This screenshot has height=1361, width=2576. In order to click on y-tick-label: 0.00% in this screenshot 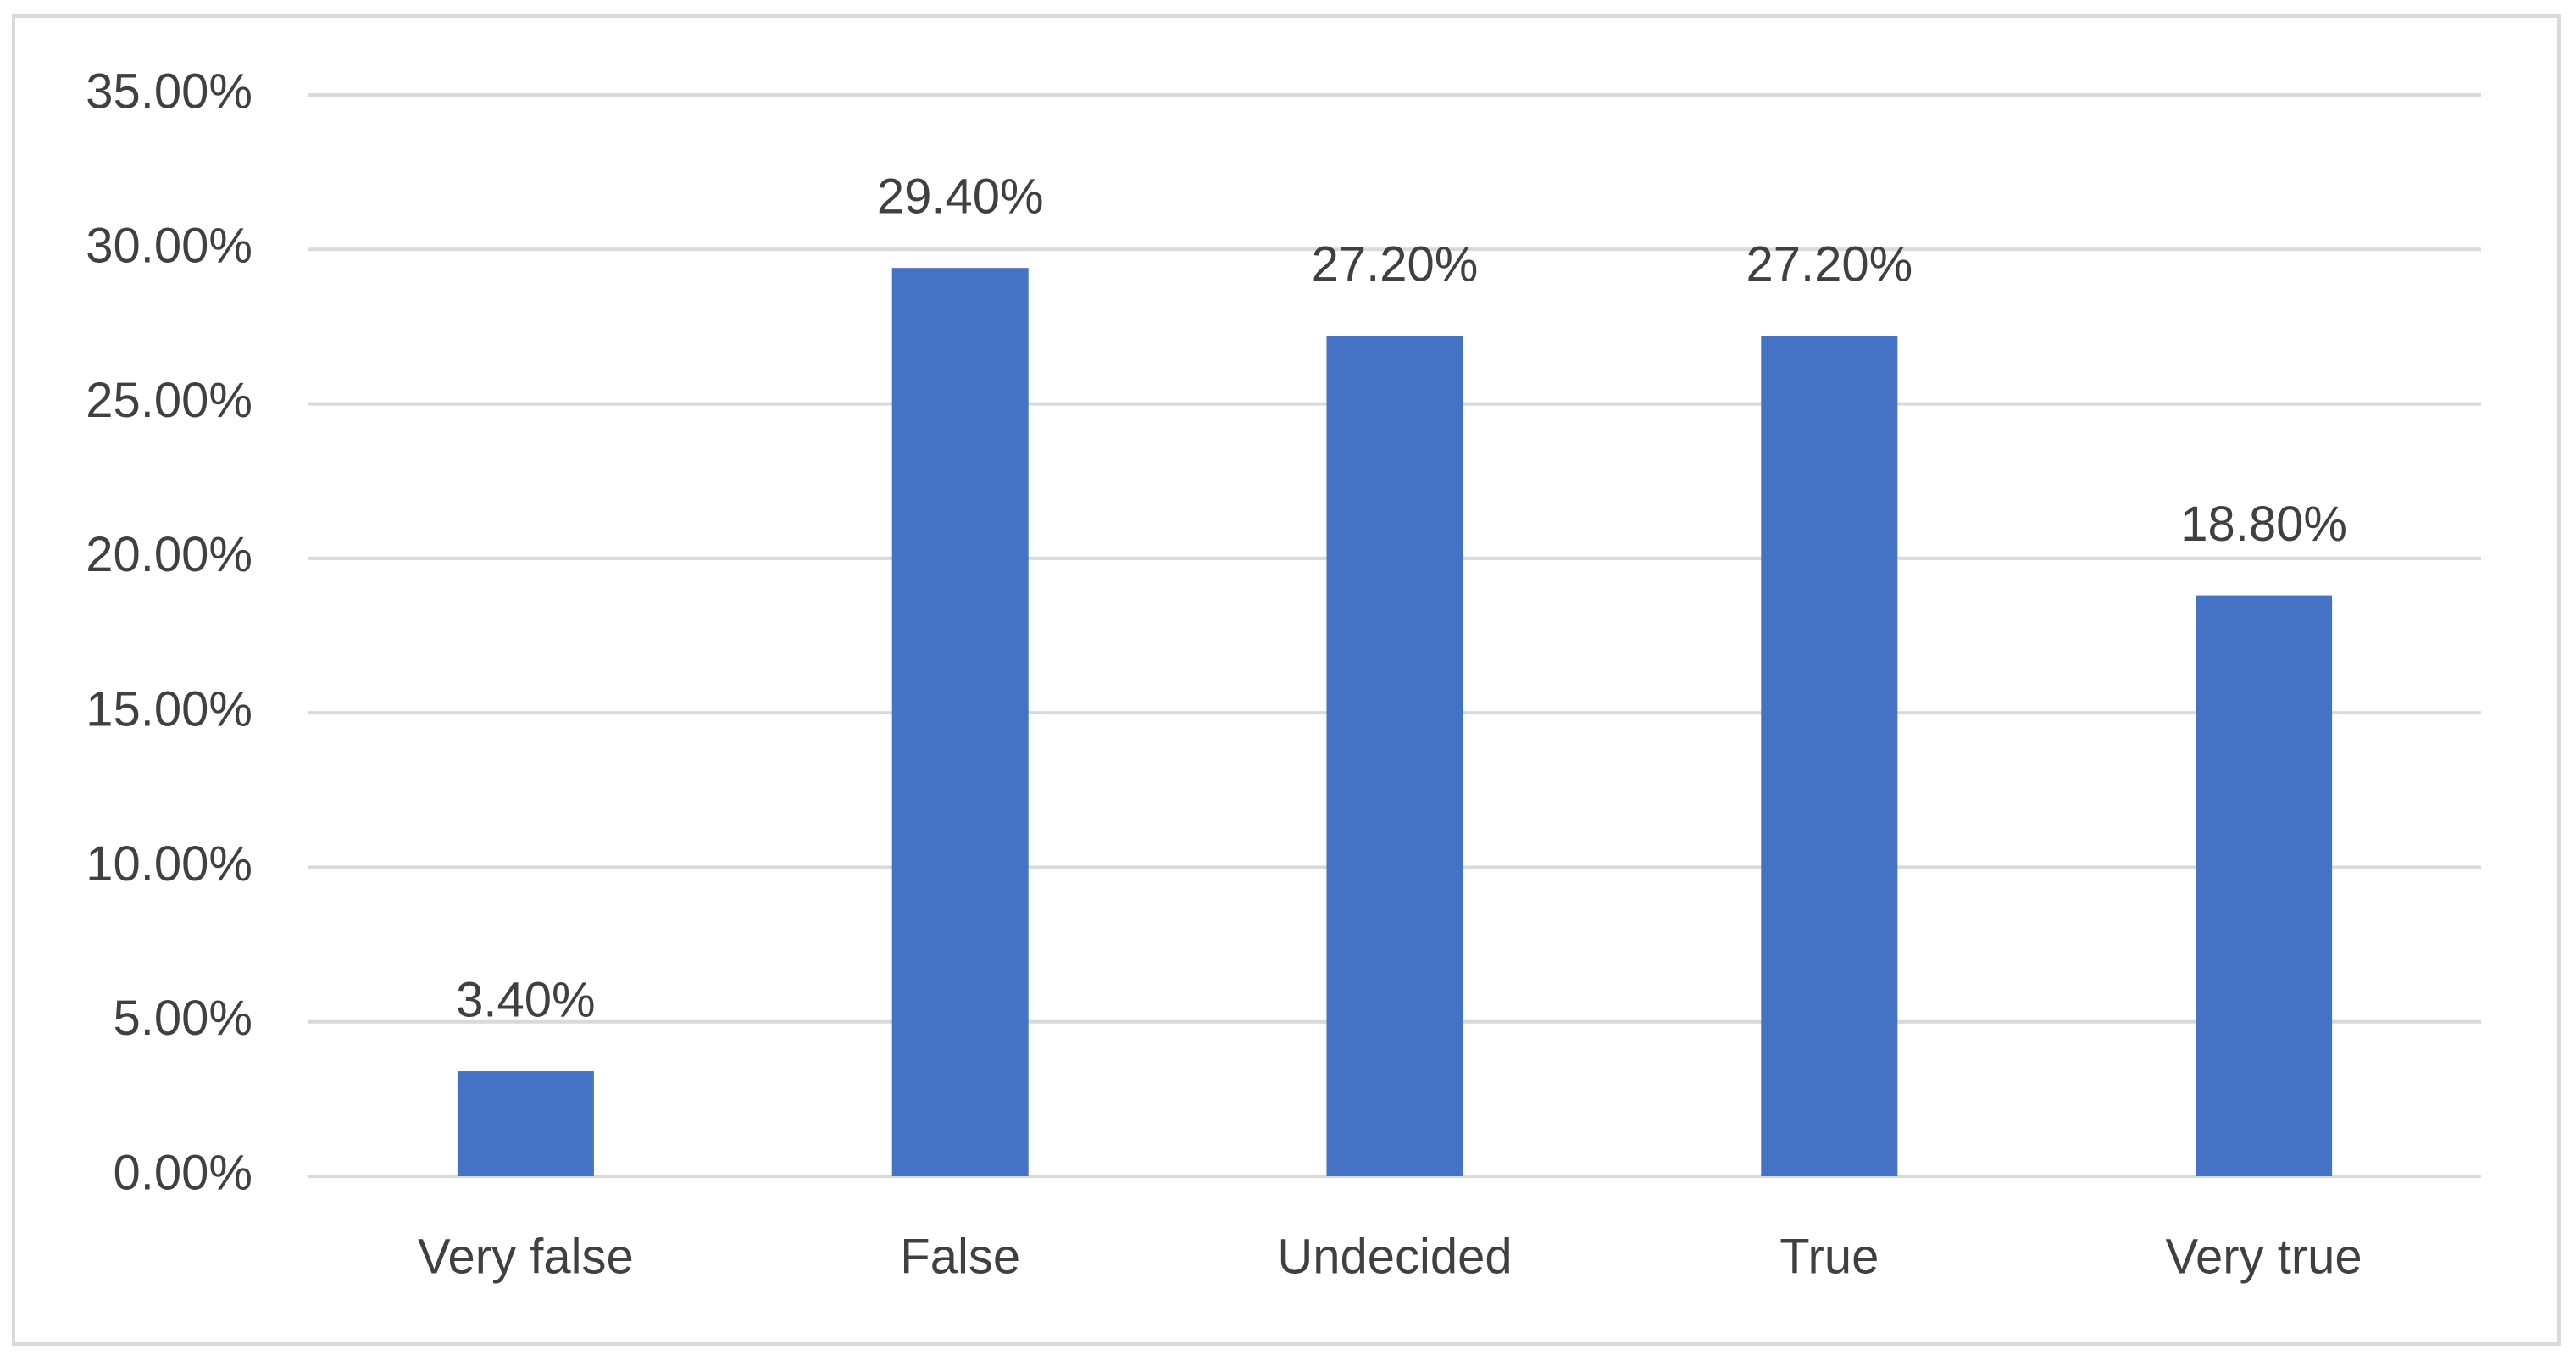, I will do `click(183, 1172)`.